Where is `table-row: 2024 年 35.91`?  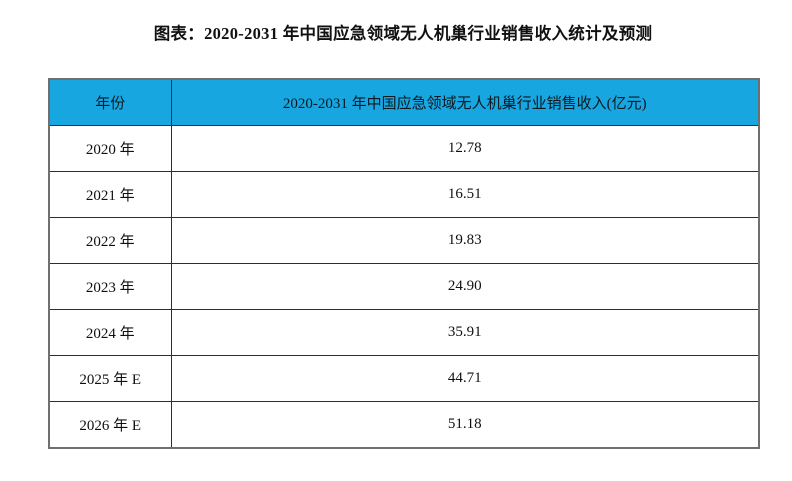 table-row: 2024 年 35.91 is located at coordinates (404, 332).